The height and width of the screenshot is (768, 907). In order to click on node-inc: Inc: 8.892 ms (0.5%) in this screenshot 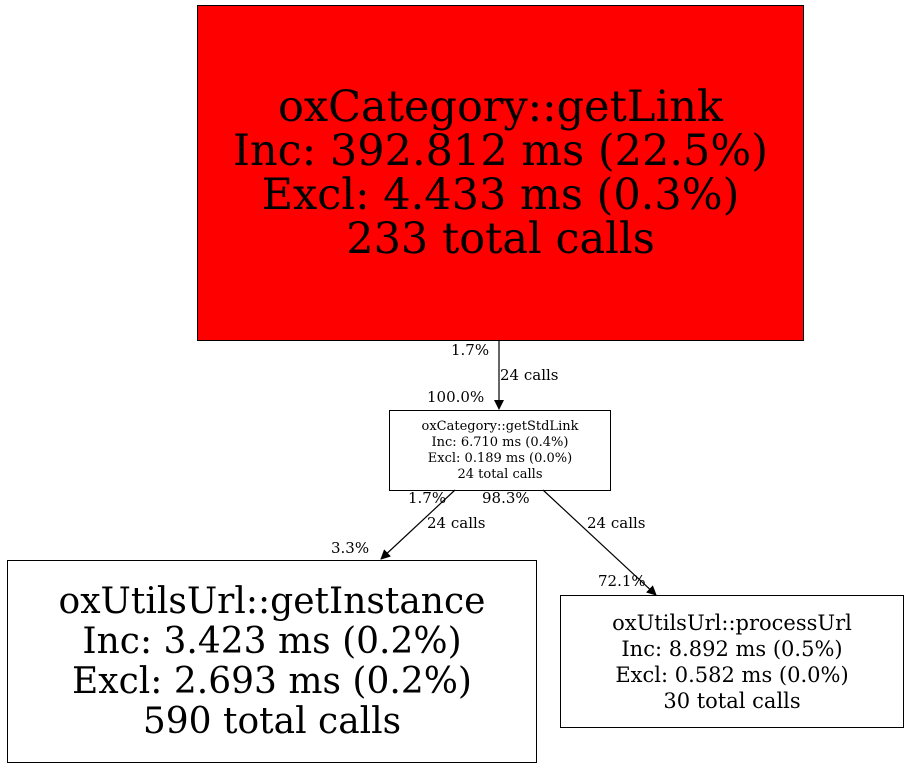, I will do `click(732, 648)`.